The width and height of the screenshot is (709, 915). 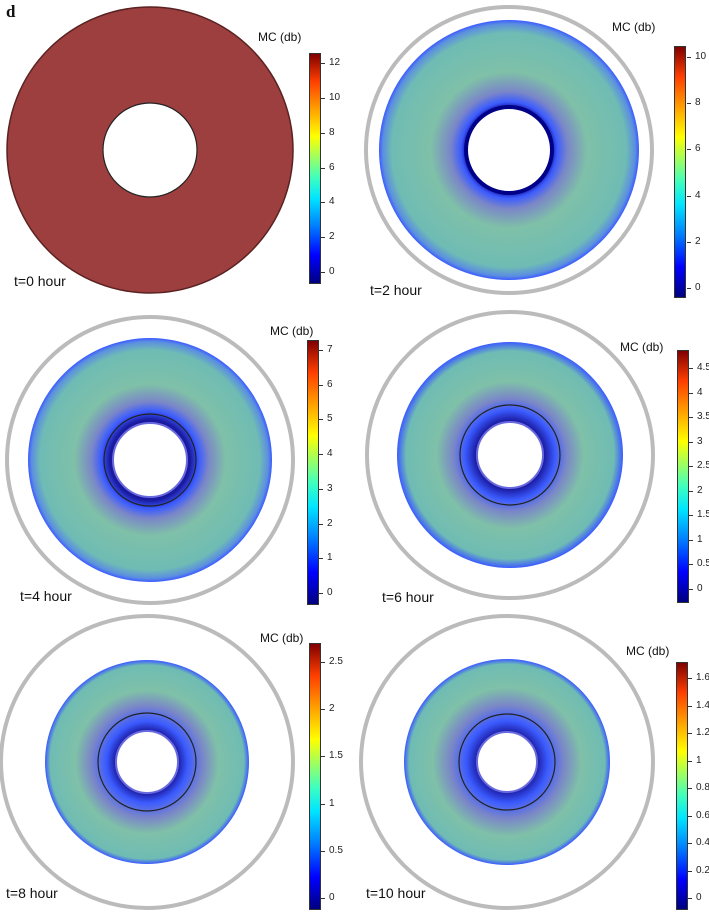 What do you see at coordinates (507, 762) in the screenshot?
I see `moisture-ring-t10` at bounding box center [507, 762].